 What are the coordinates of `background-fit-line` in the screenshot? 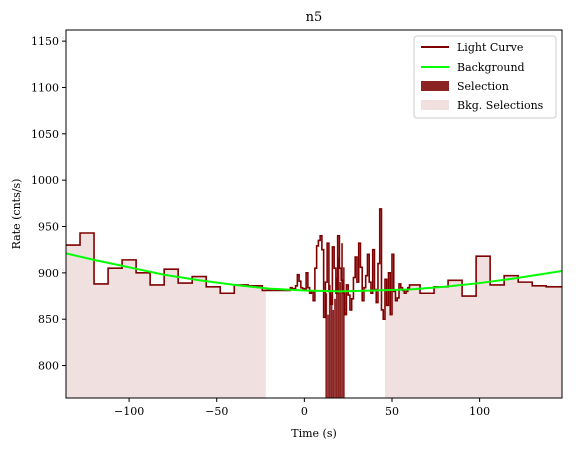 It's located at (314, 272).